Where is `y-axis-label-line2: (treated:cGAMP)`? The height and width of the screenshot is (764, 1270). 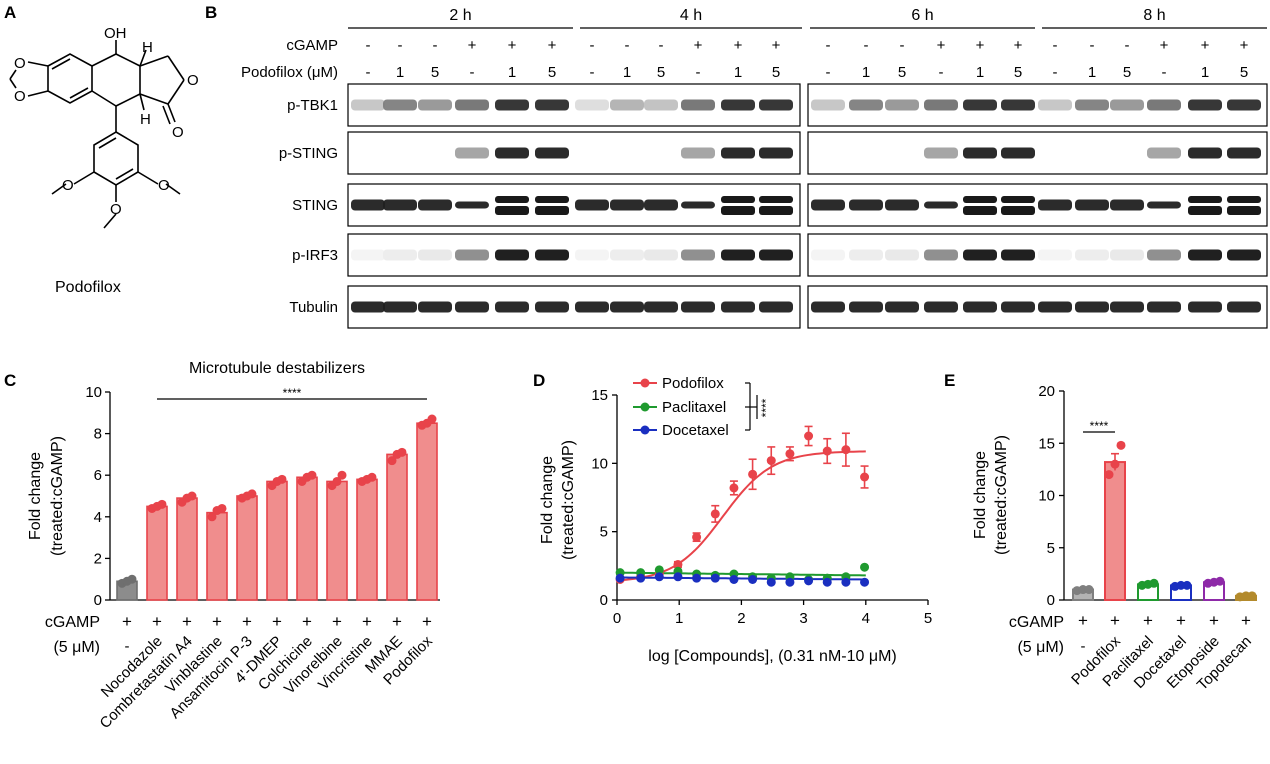 y-axis-label-line2: (treated:cGAMP) is located at coordinates (57, 496).